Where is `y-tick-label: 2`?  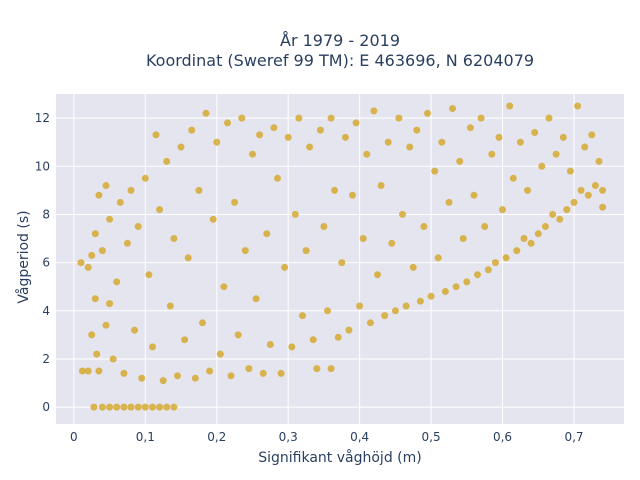 y-tick-label: 2 is located at coordinates (46, 359).